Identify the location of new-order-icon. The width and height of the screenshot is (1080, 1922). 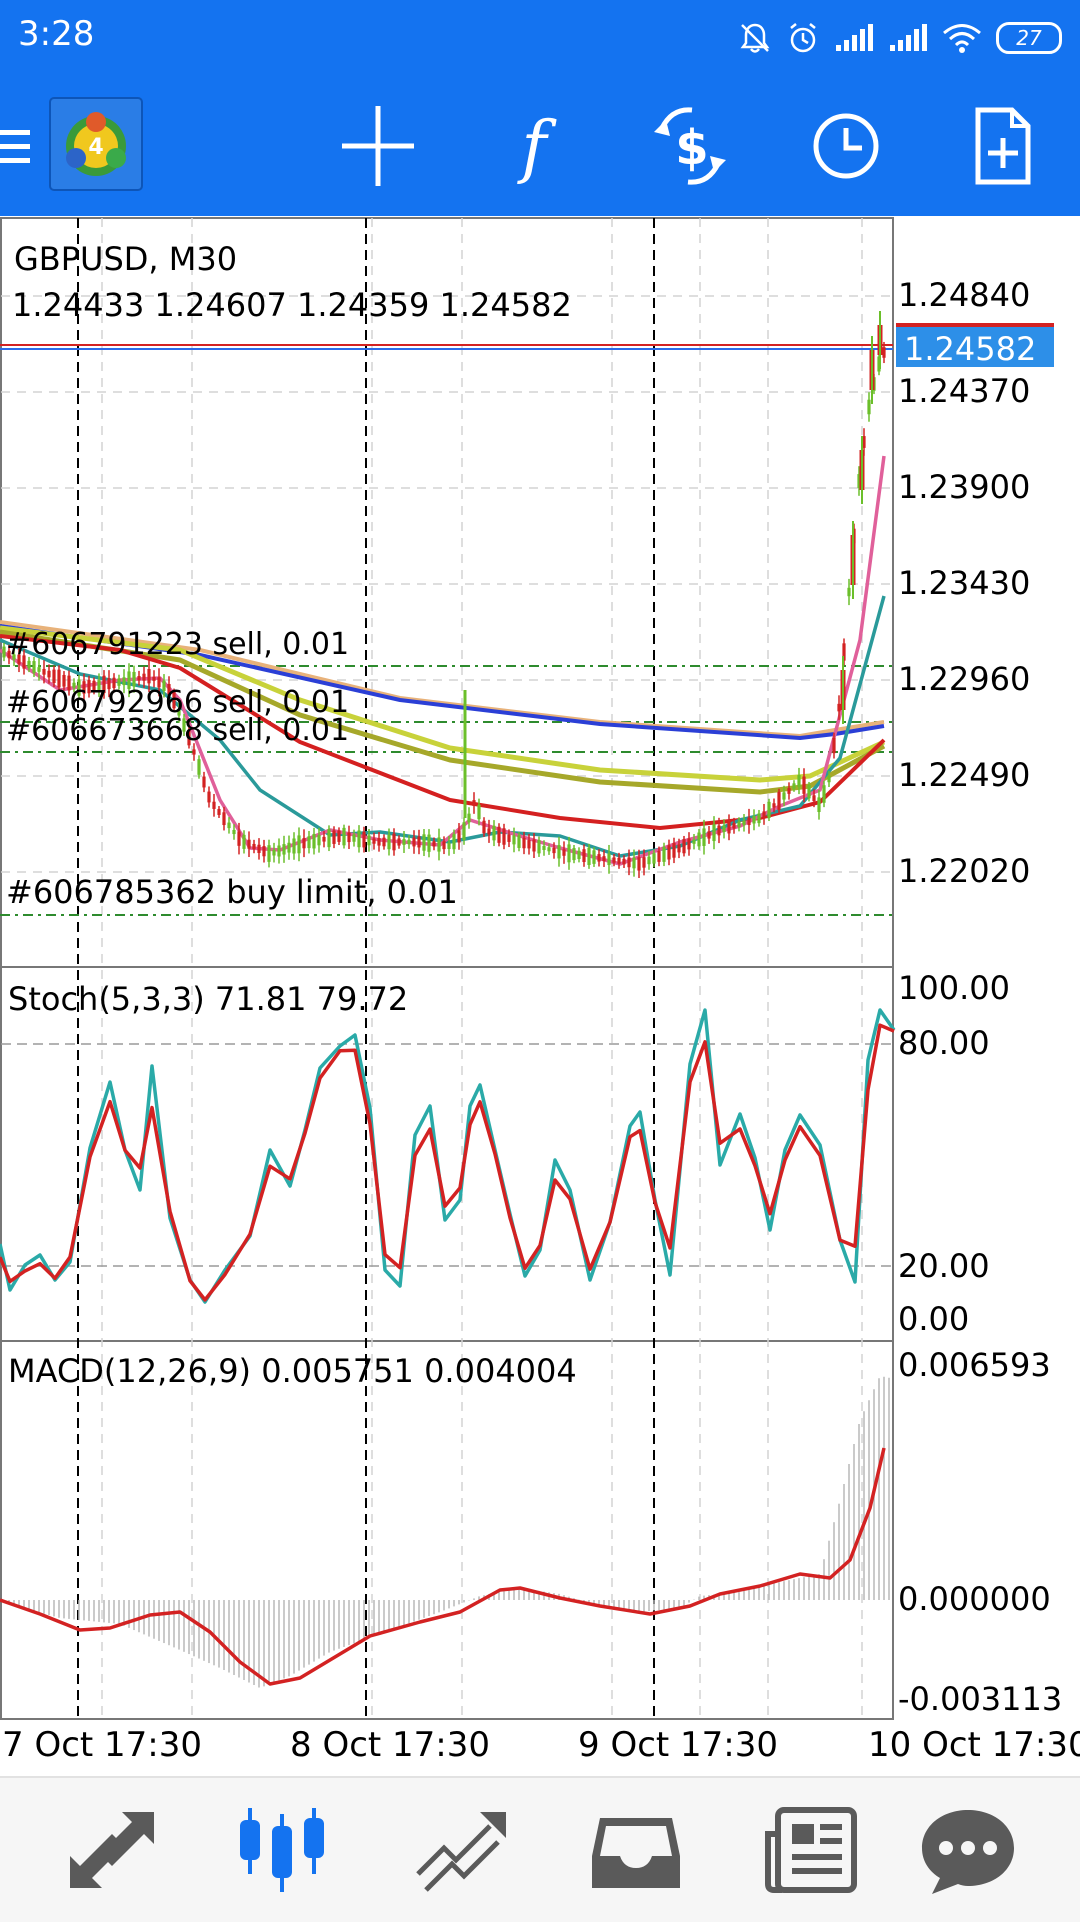
(1002, 146).